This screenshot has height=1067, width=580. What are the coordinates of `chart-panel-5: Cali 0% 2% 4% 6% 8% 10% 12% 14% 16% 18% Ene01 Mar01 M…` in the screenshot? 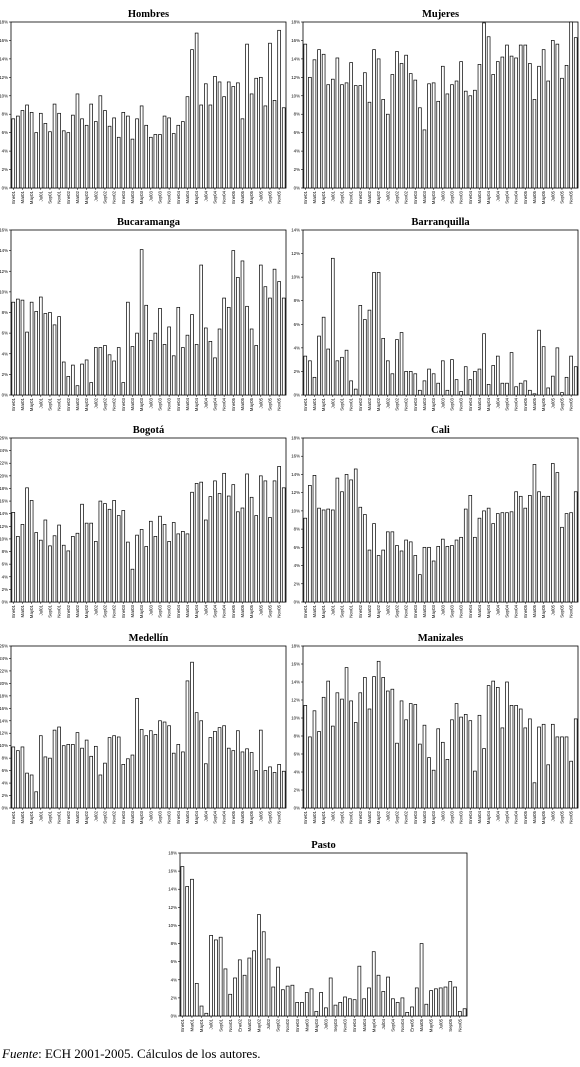 It's located at (435, 521).